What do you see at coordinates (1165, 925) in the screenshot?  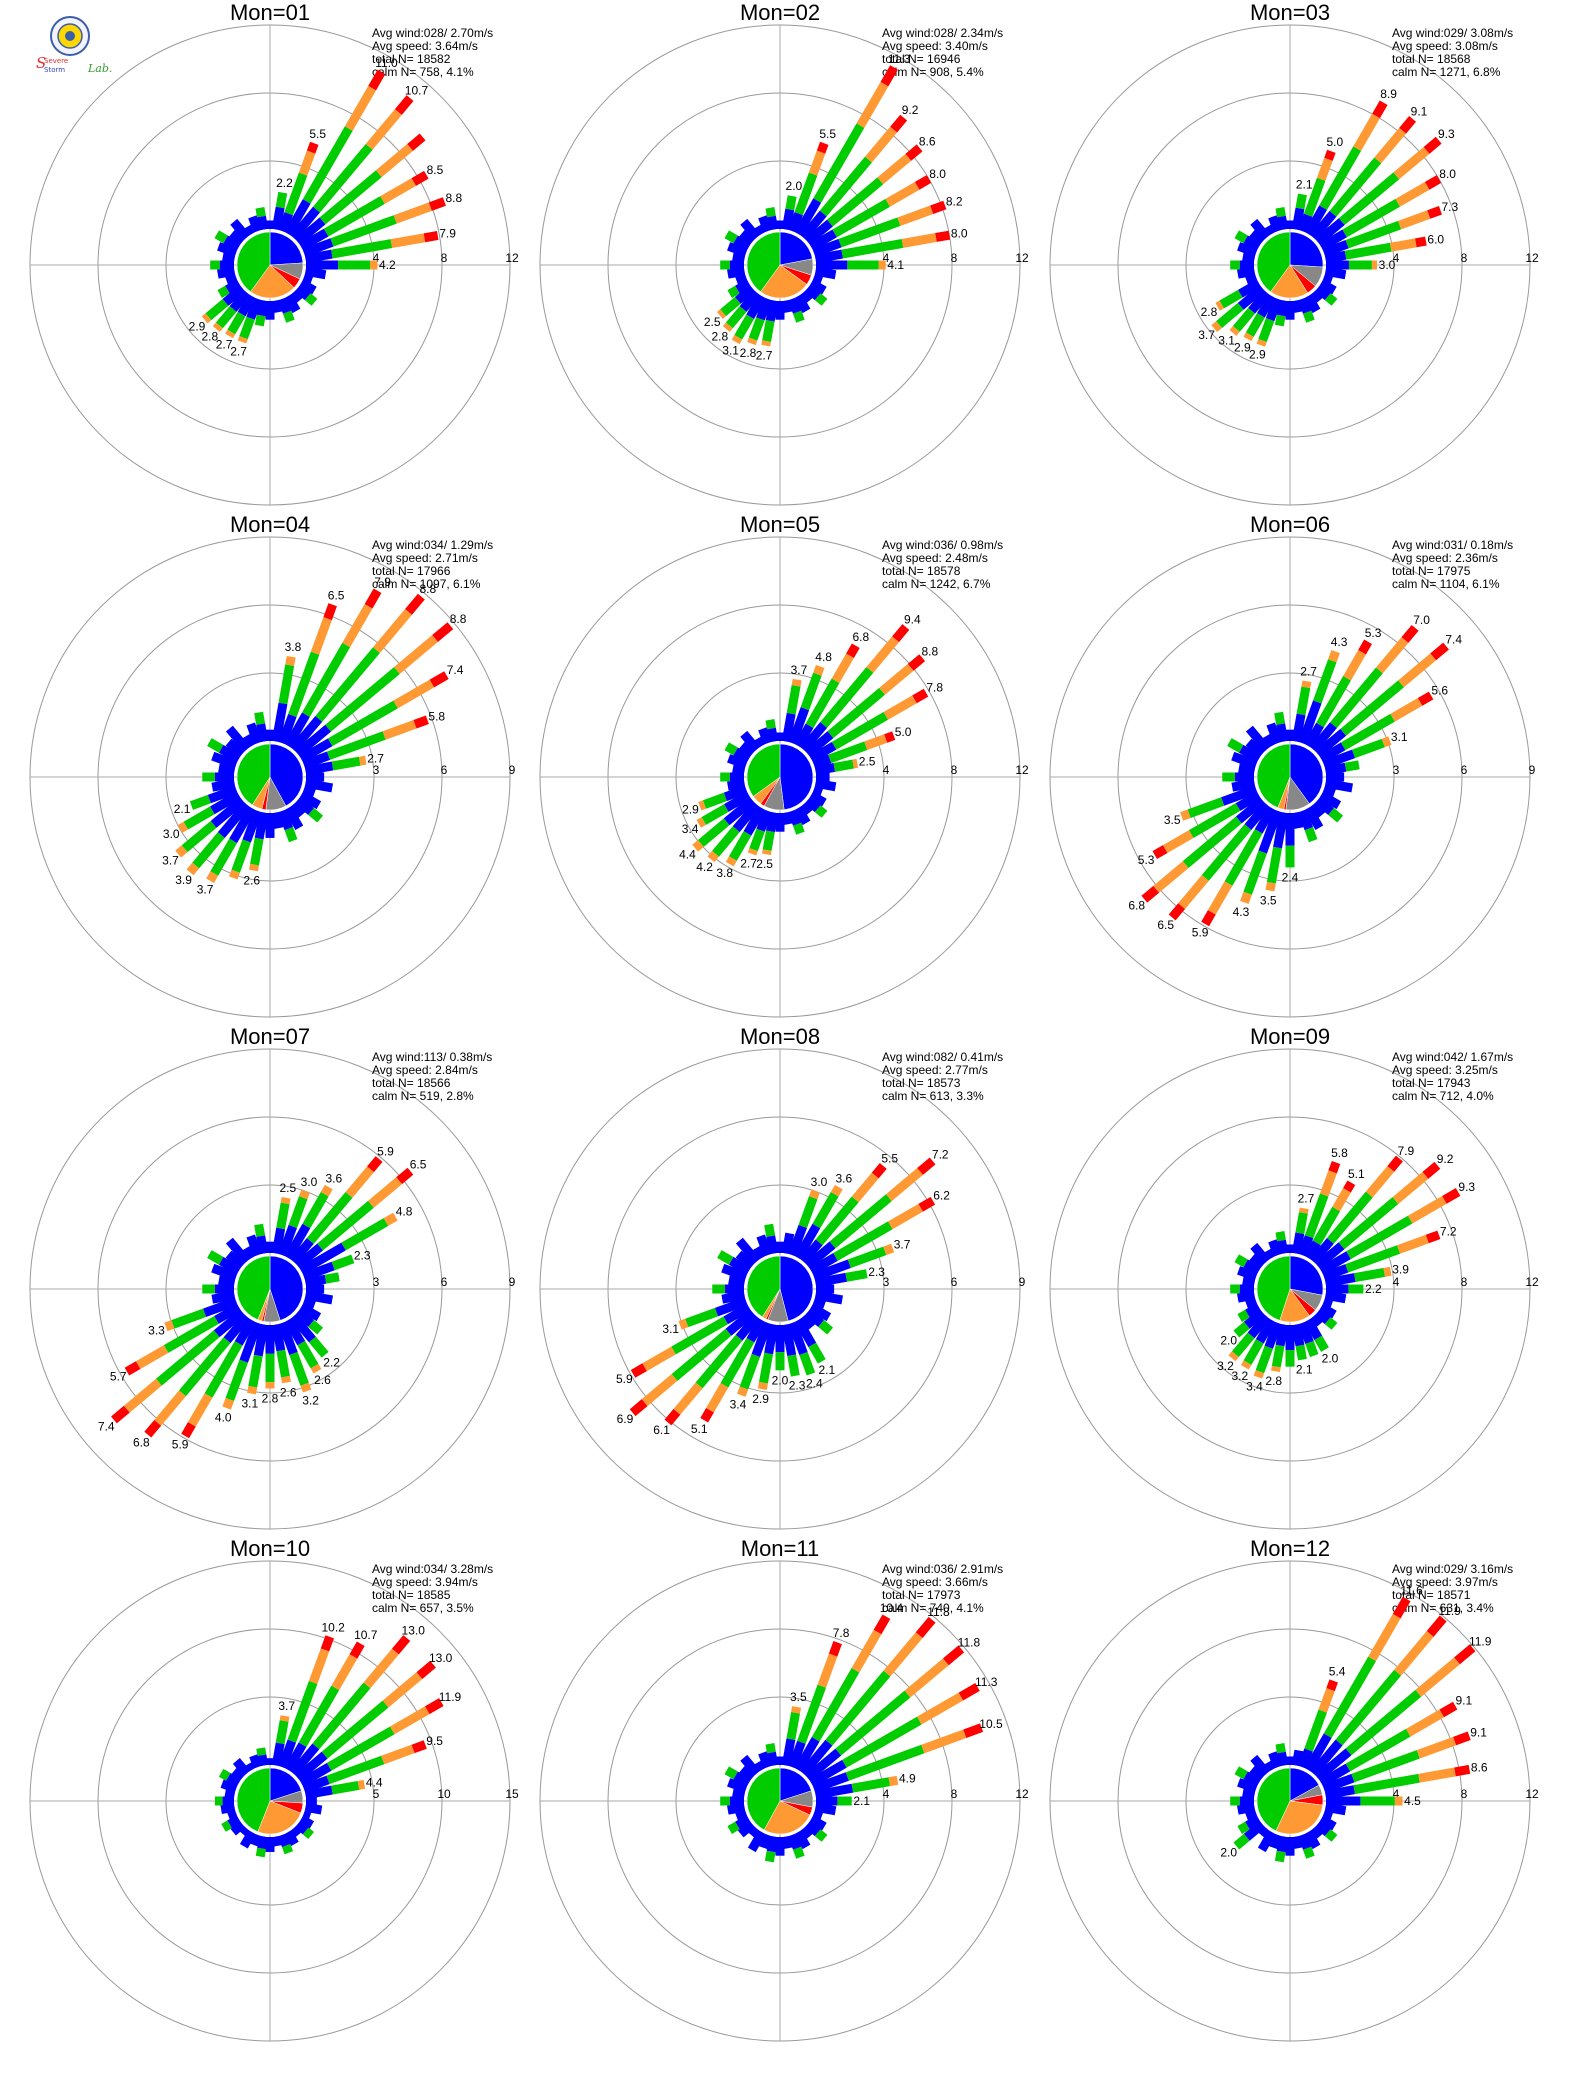 I see `bar-value-label: 6.5` at bounding box center [1165, 925].